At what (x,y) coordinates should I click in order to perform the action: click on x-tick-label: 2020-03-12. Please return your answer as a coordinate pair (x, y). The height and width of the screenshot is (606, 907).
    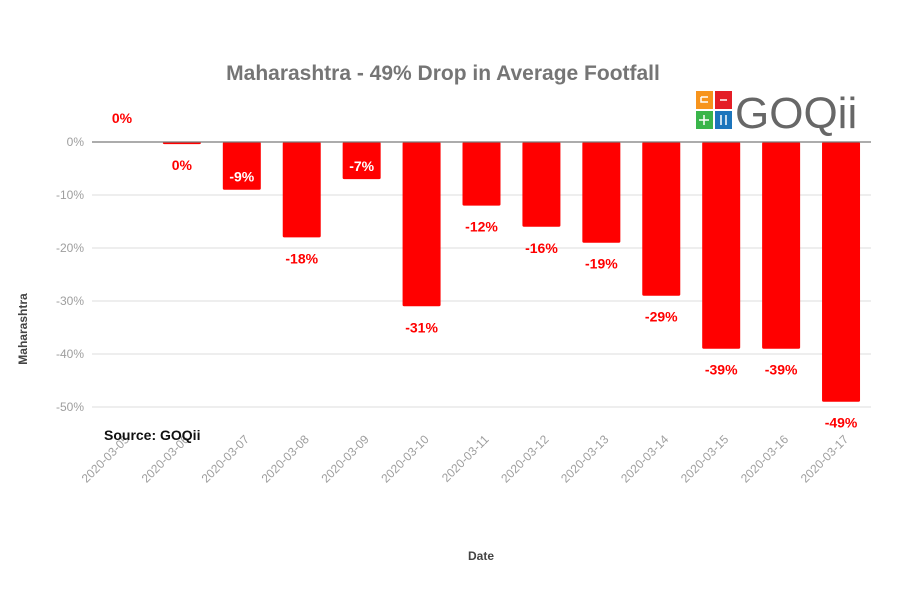
    Looking at the image, I should click on (525, 459).